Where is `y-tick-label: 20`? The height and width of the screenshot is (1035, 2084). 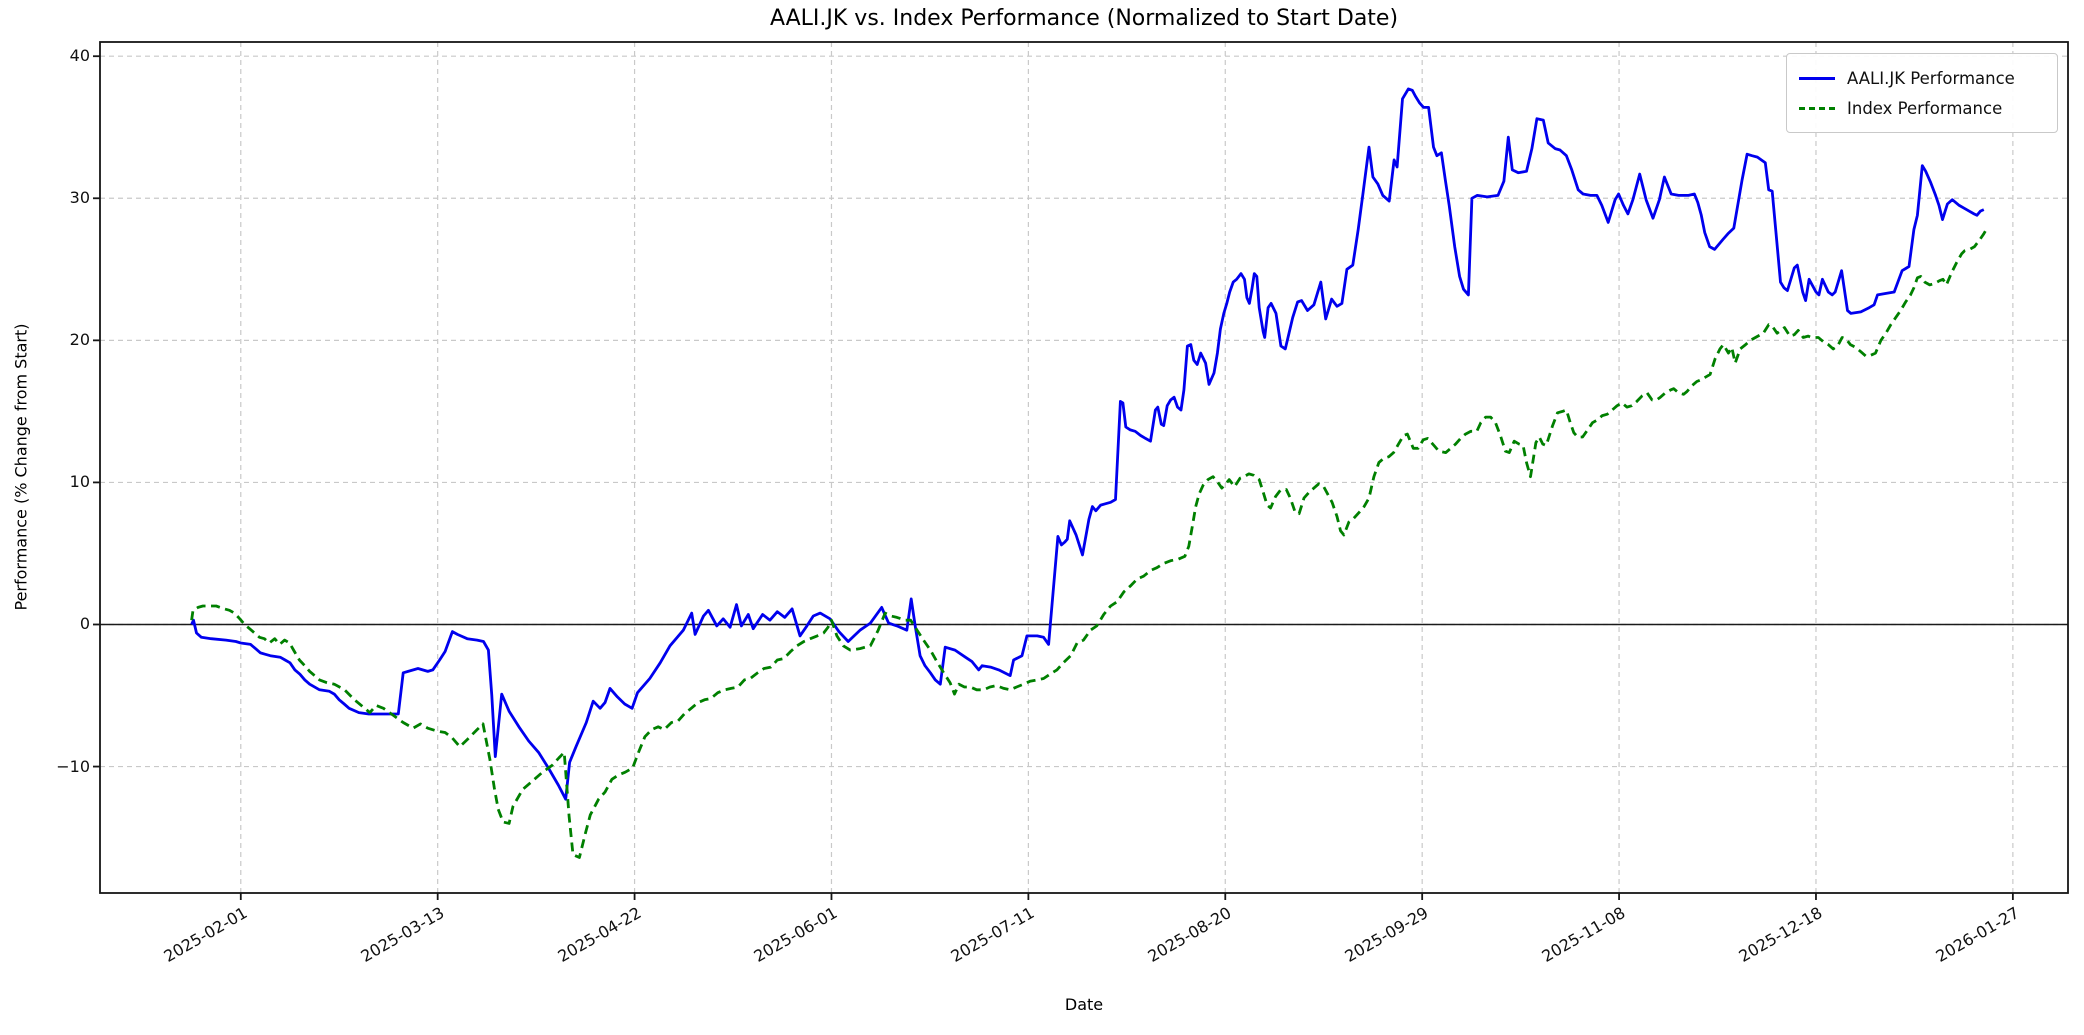 y-tick-label: 20 is located at coordinates (79, 340).